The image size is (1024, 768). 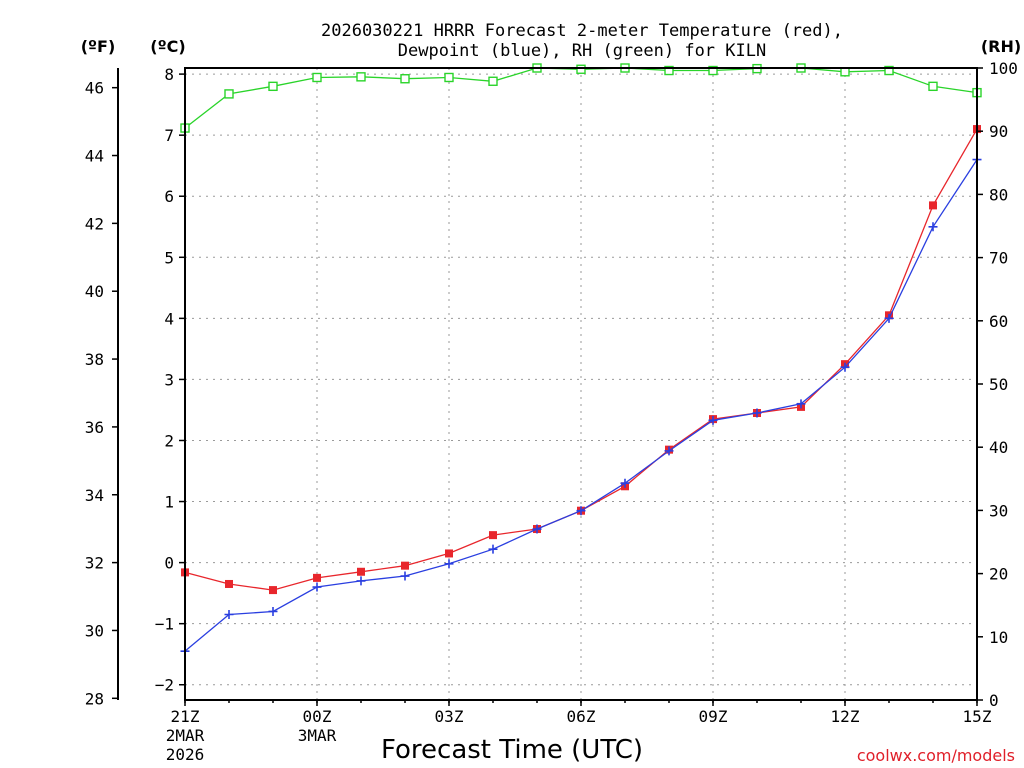 I want to click on fahrenheit-tick-label: 42, so click(x=94, y=223).